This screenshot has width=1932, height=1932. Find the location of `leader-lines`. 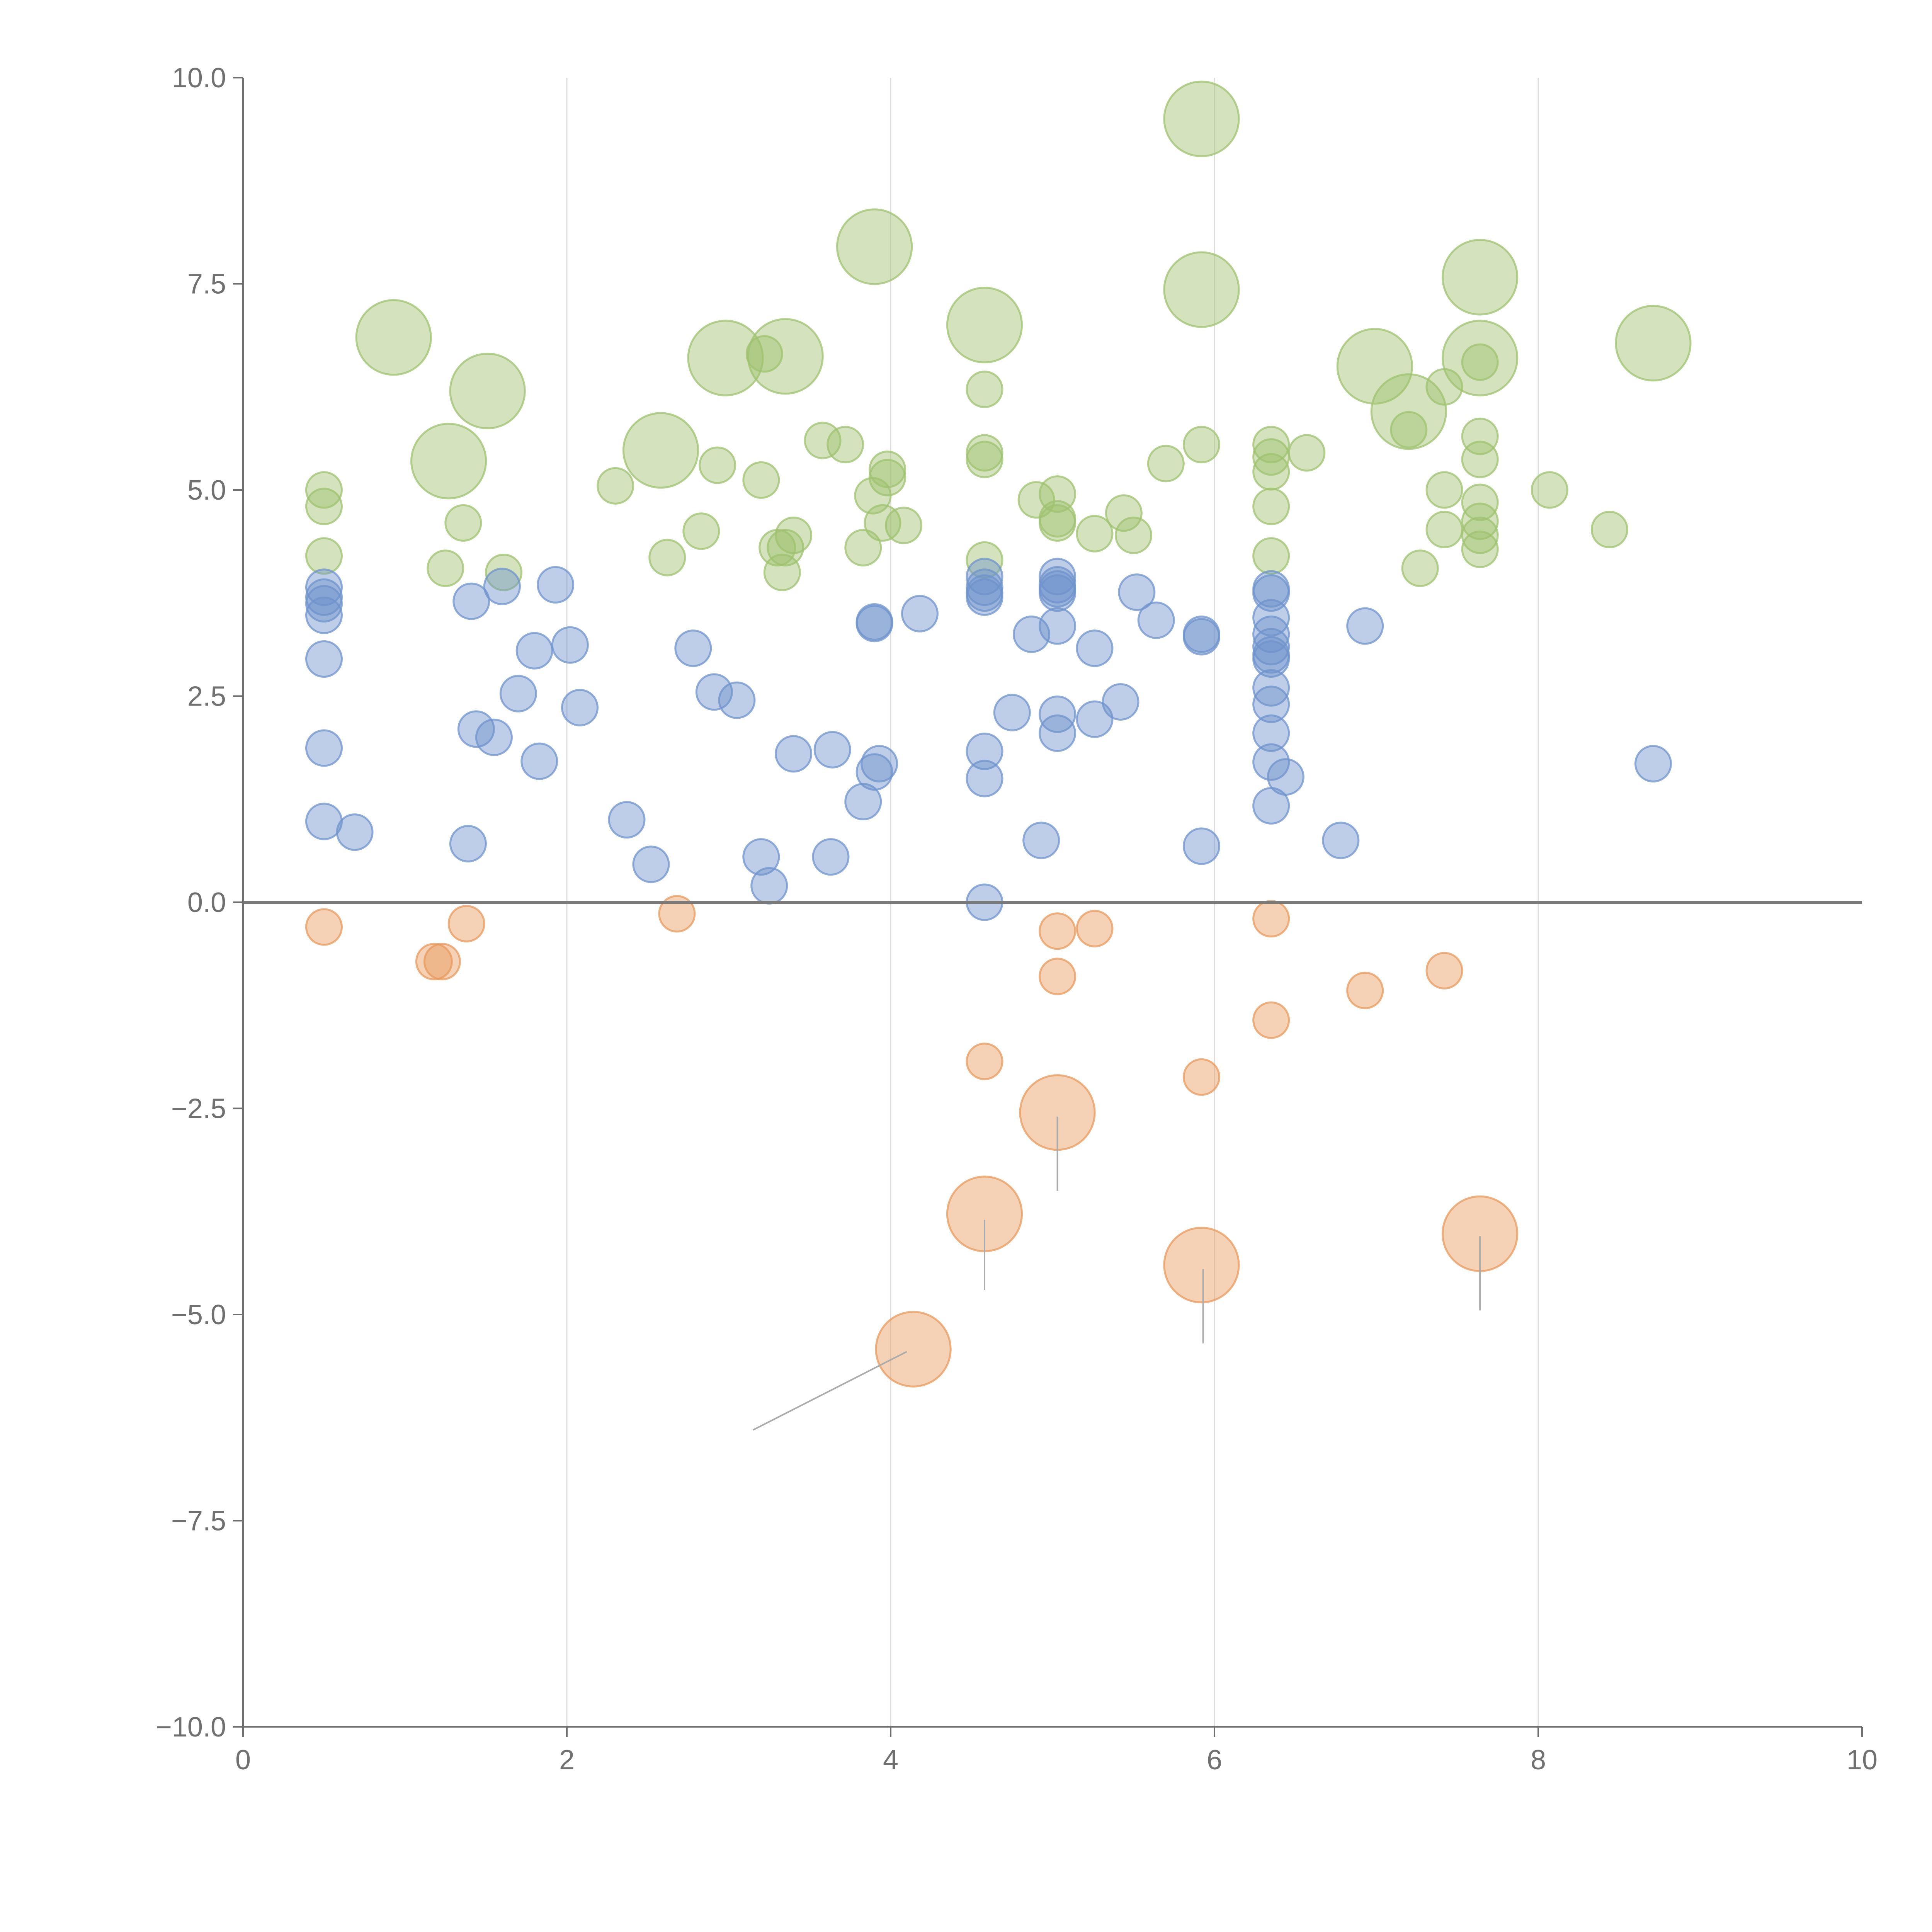

leader-lines is located at coordinates (1116, 1274).